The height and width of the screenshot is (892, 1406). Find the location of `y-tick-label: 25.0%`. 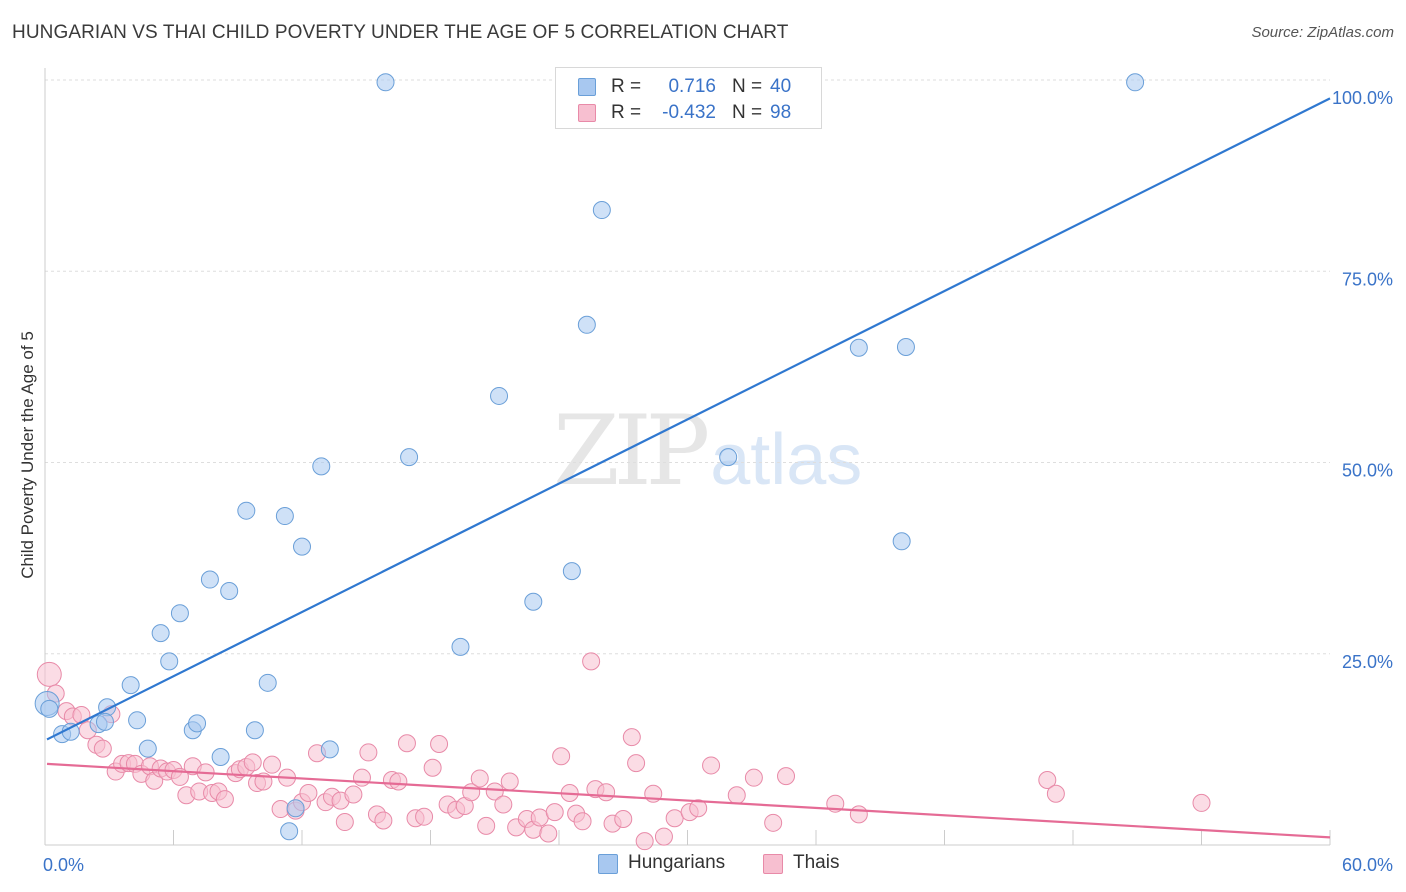

y-tick-label: 25.0% is located at coordinates (1367, 662).